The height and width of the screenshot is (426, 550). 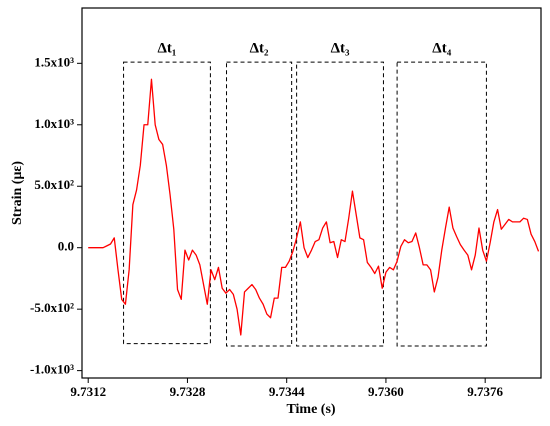 What do you see at coordinates (52, 369) in the screenshot?
I see `y-tick-label: -1.0x10³` at bounding box center [52, 369].